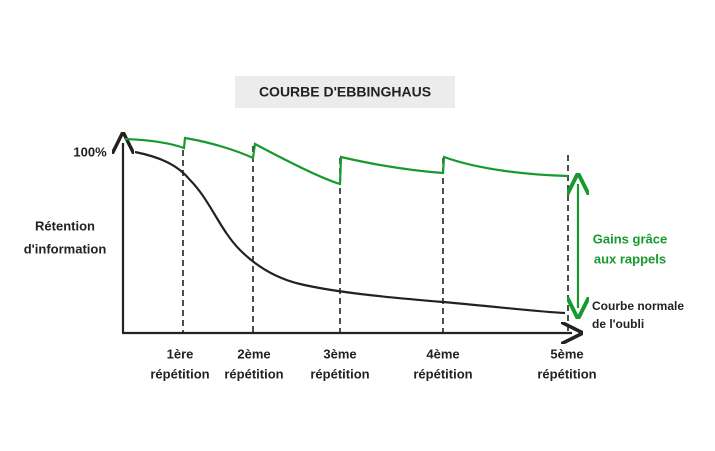 Image resolution: width=715 pixels, height=451 pixels. Describe the element at coordinates (630, 258) in the screenshot. I see `gain-label: aux rappels` at that location.